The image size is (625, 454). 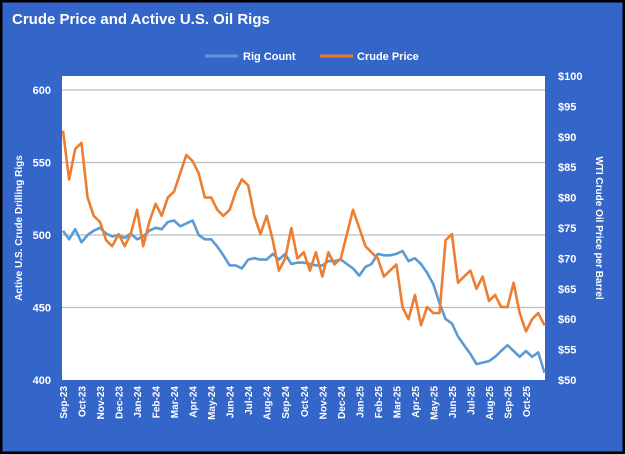 I want to click on x-tick-label: Mar-24, so click(x=175, y=402).